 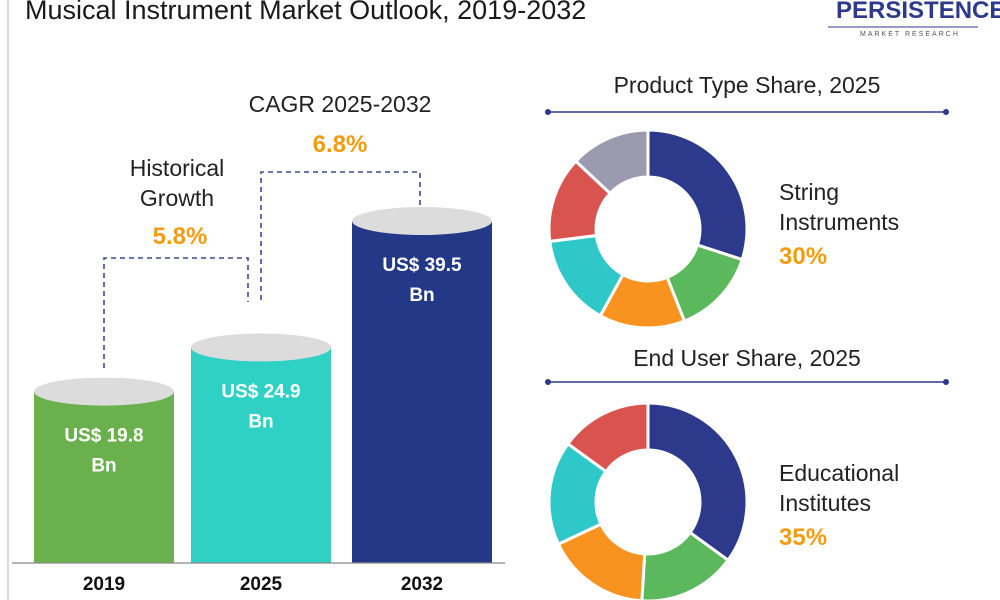 I want to click on product-type-title: Product Type Share, 2025, so click(x=747, y=85).